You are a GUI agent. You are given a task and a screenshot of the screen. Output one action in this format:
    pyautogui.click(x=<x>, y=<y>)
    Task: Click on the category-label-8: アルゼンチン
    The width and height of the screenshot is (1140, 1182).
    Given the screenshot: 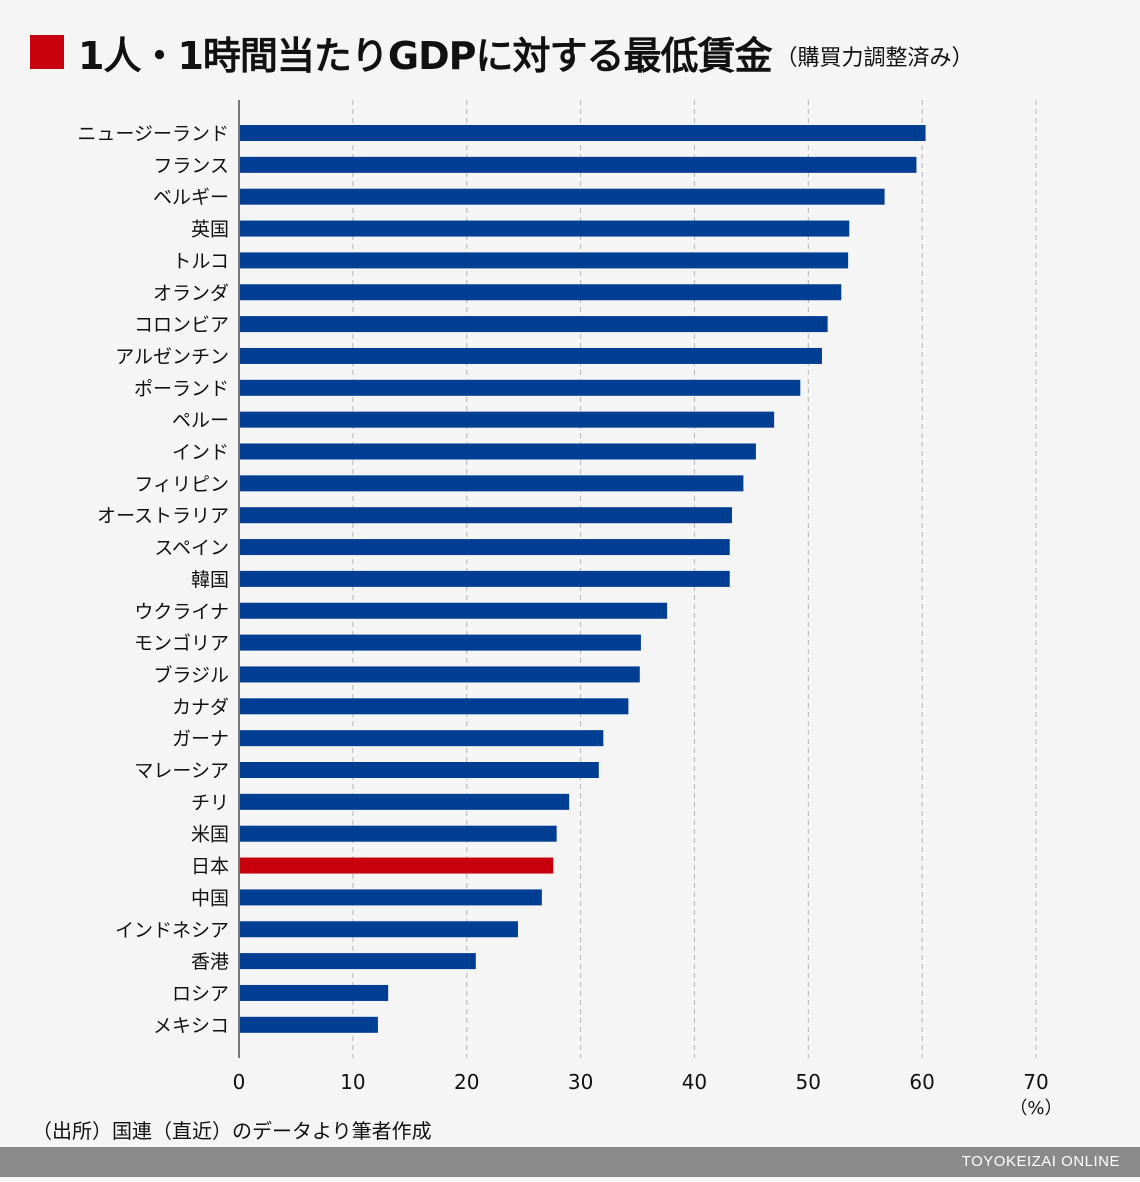 What is the action you would take?
    pyautogui.click(x=172, y=357)
    